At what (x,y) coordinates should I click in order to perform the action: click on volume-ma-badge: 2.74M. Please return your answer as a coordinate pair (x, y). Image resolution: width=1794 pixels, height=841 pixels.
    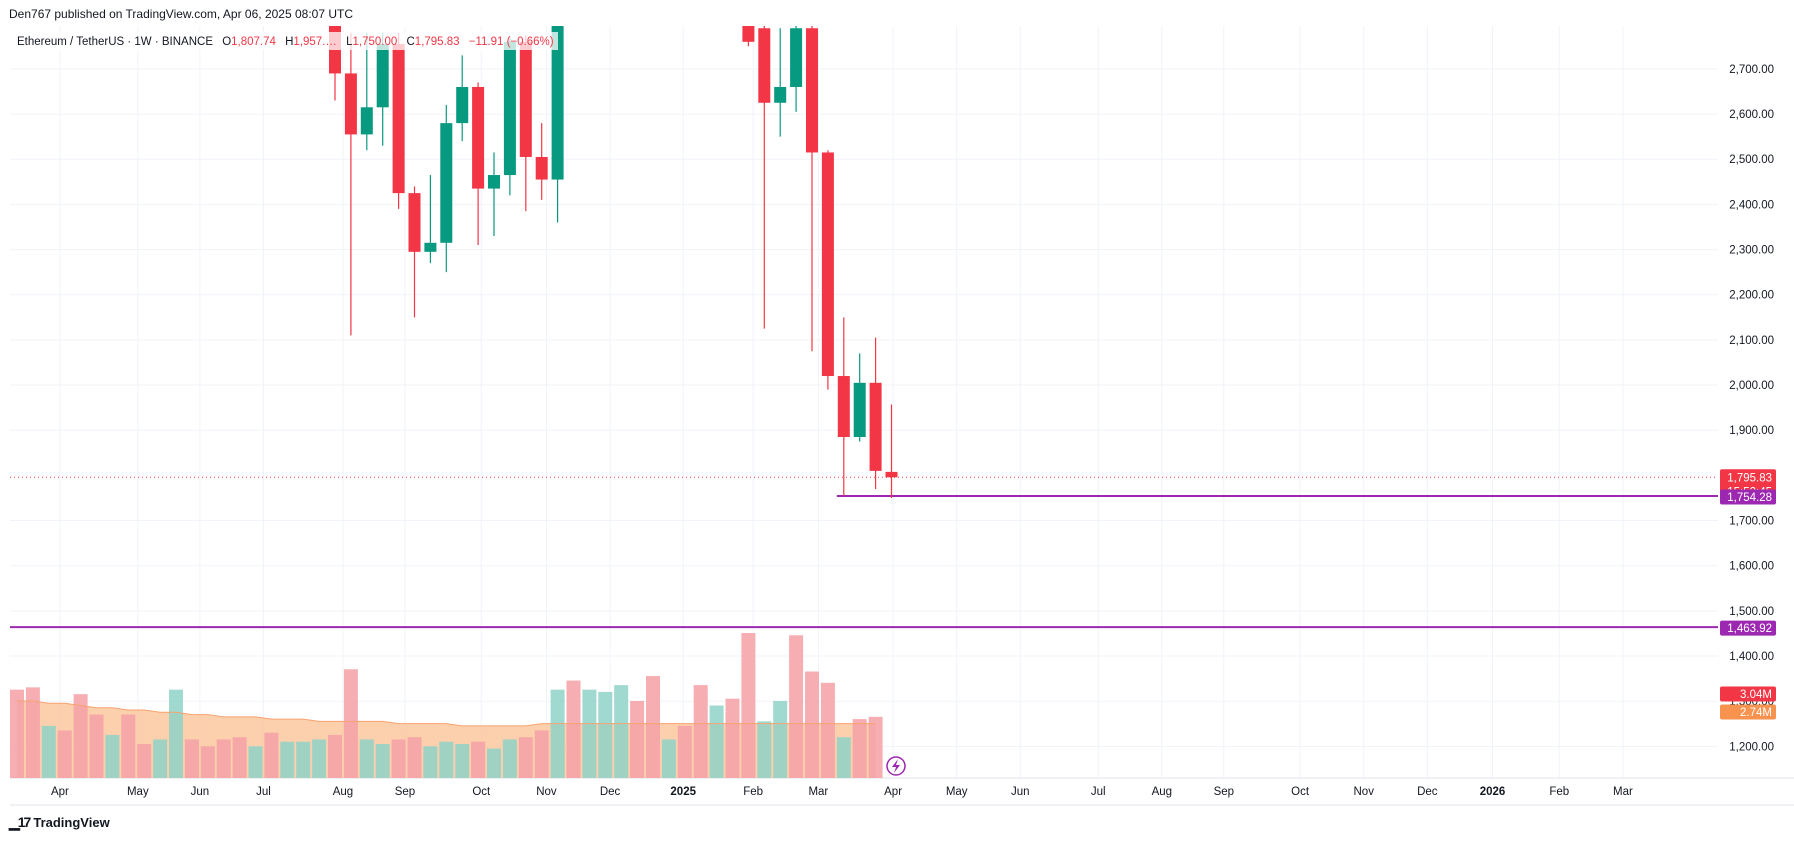
    Looking at the image, I should click on (1756, 713).